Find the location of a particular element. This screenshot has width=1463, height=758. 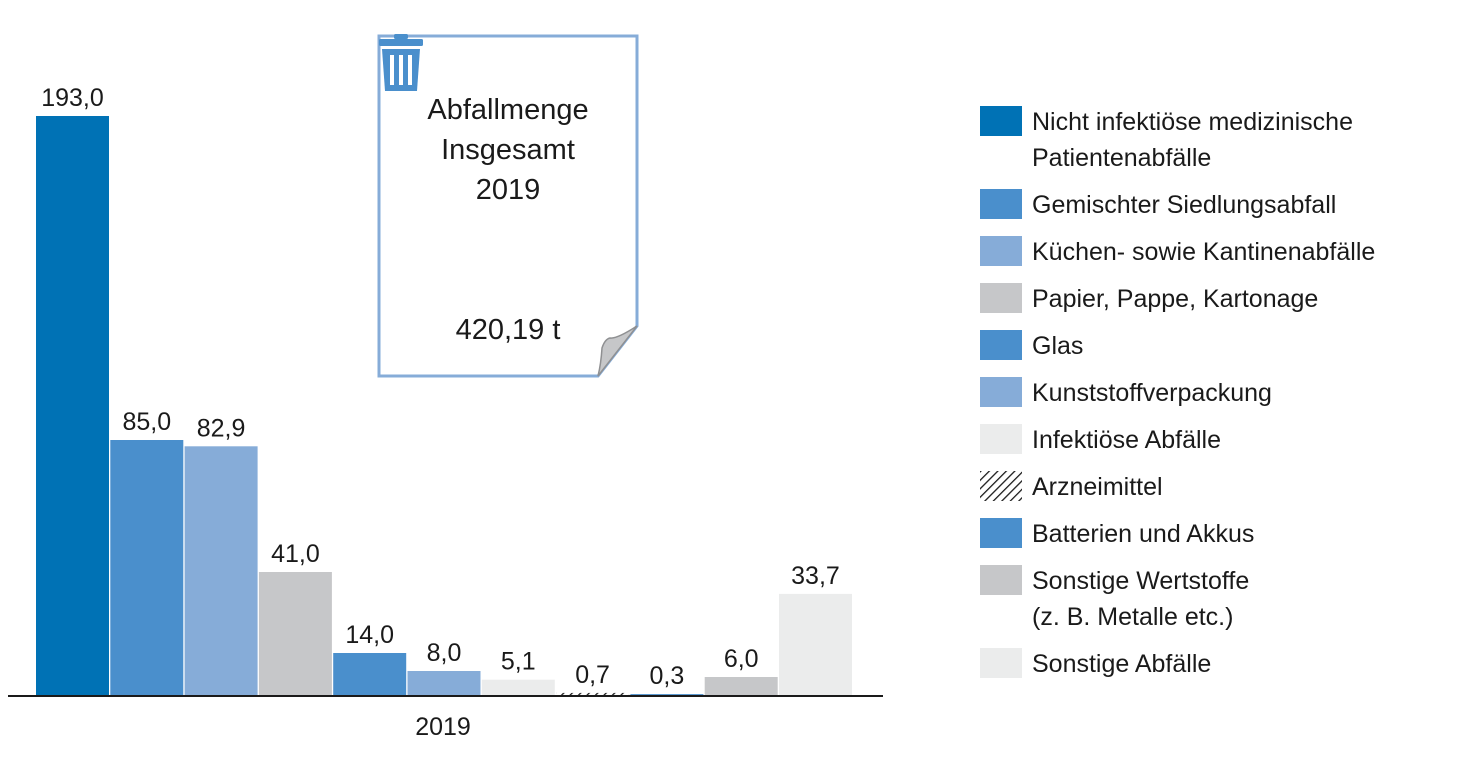

callout-year: 2019 is located at coordinates (508, 190).